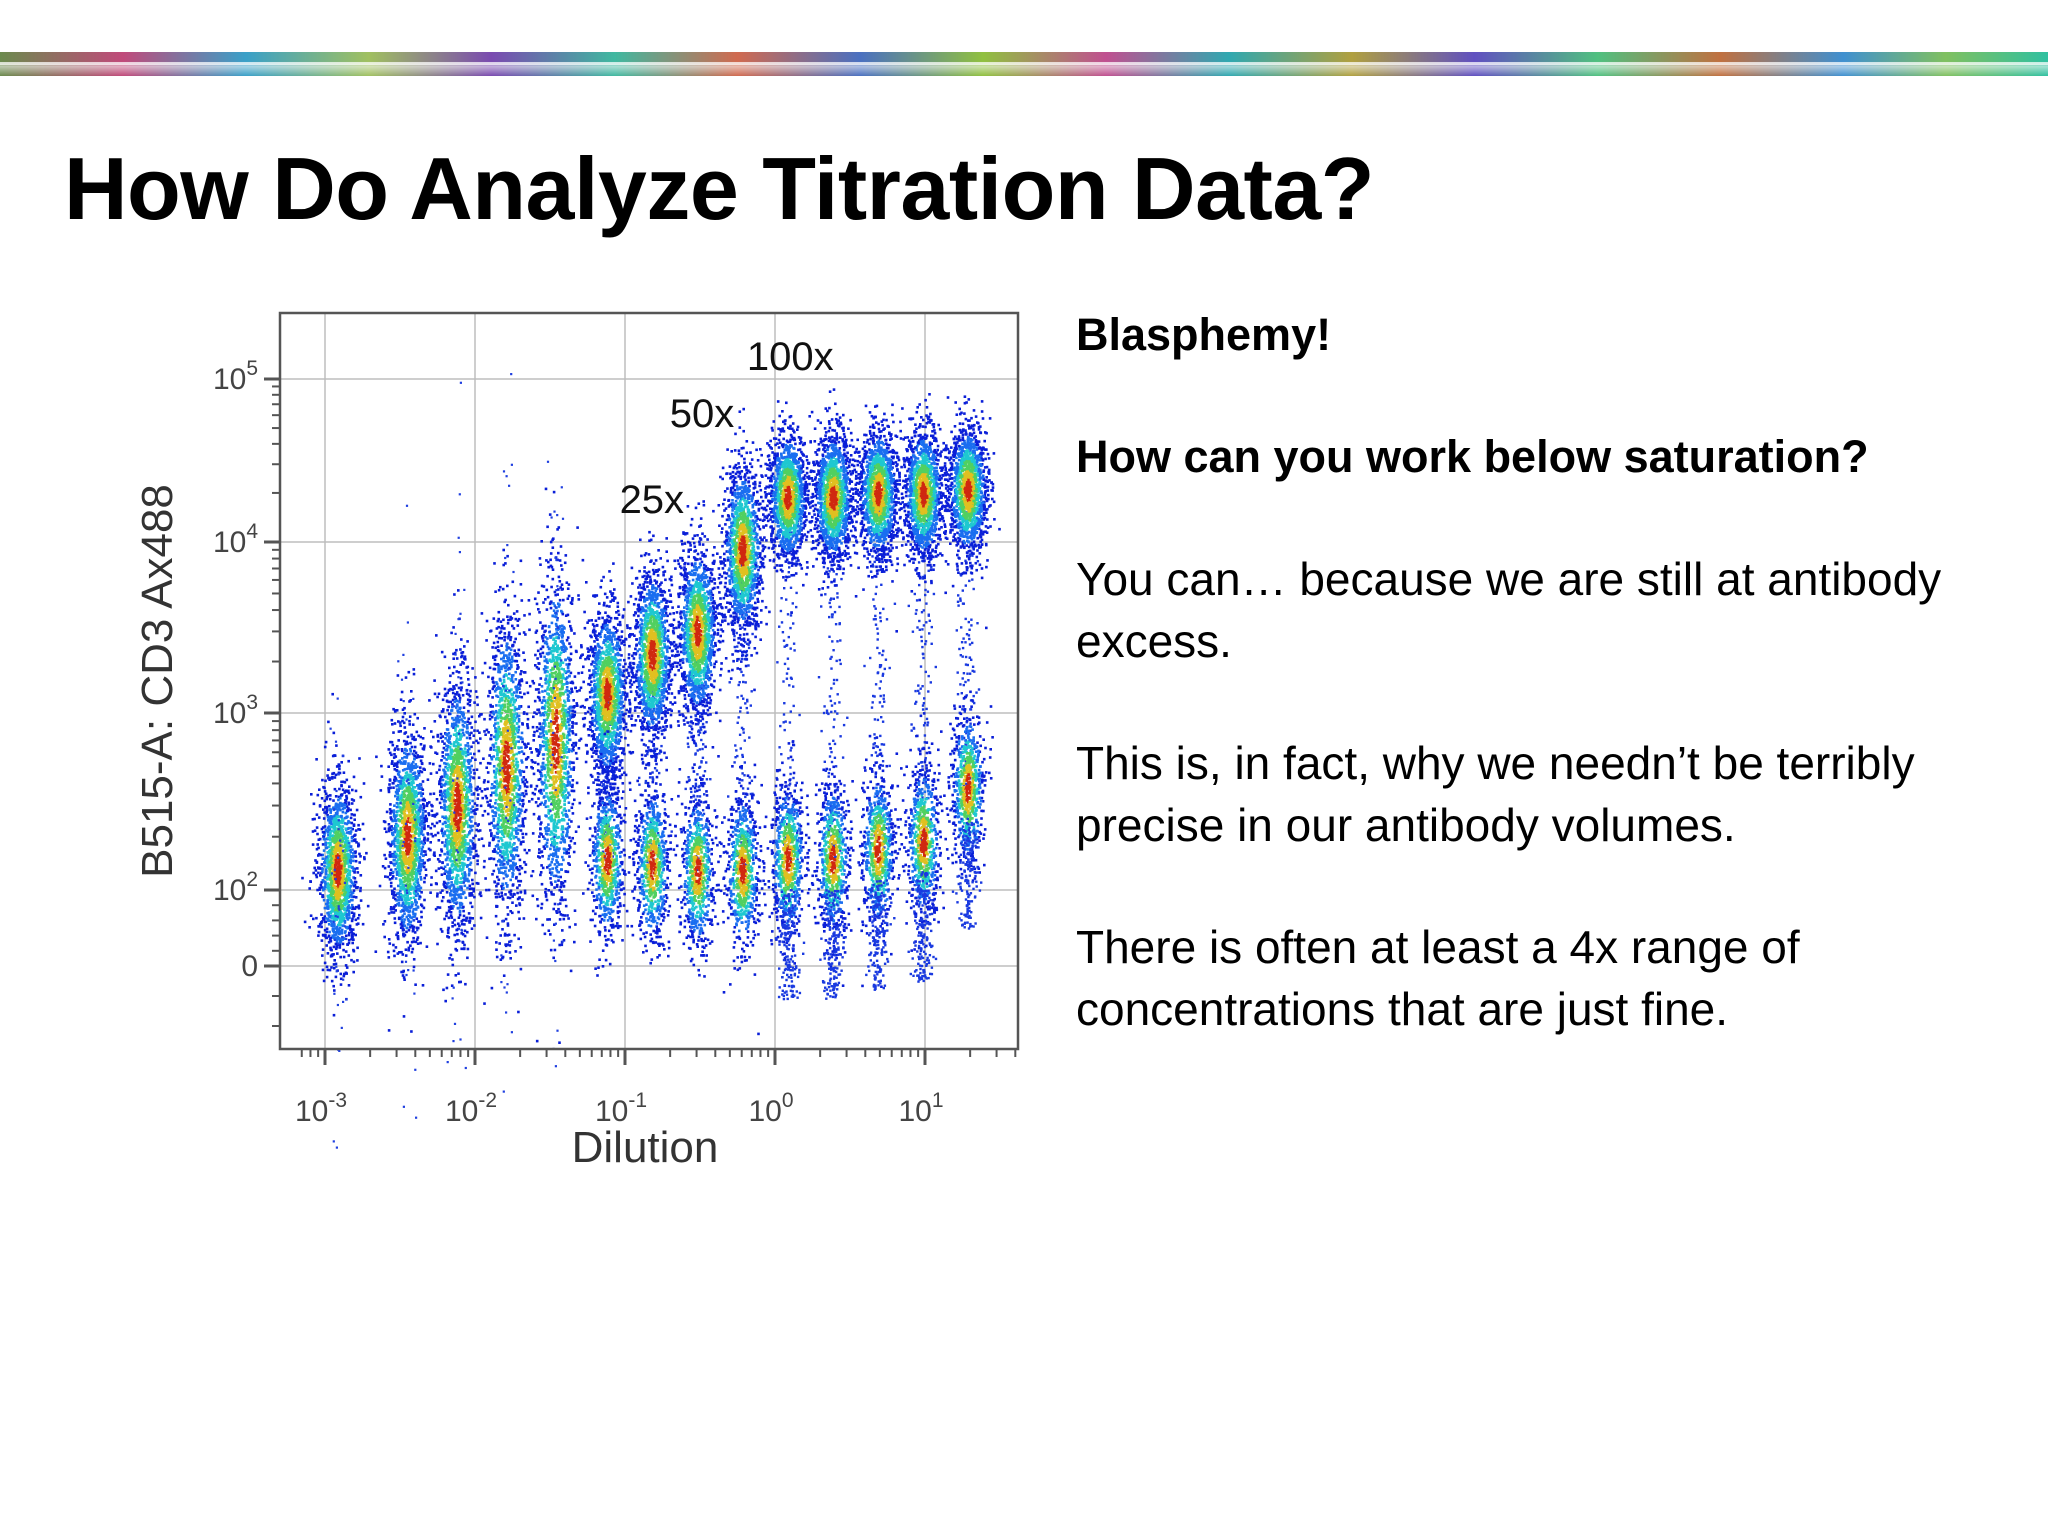  I want to click on x-tick-label: 10¹, so click(920, 1108).